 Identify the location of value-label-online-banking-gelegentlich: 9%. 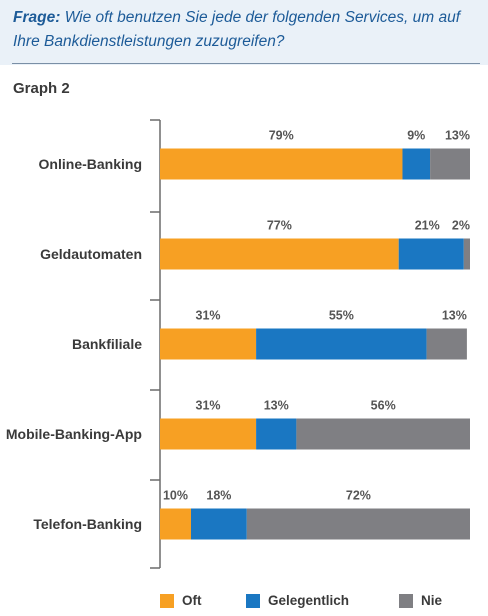
(416, 136).